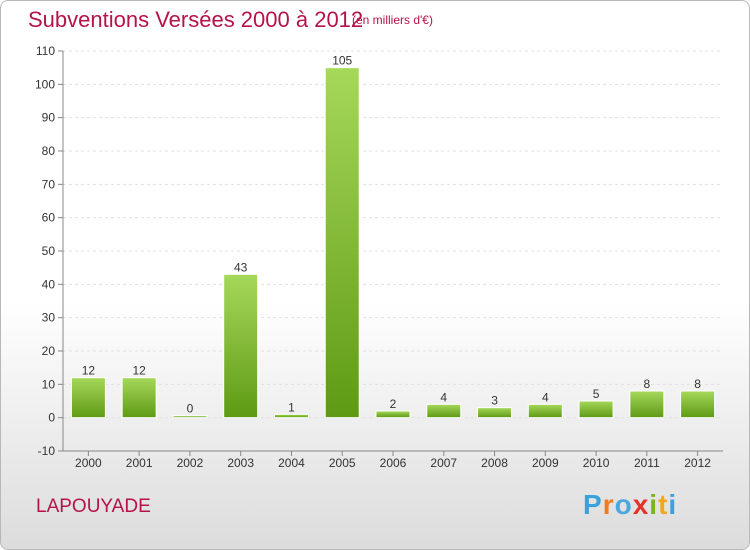 This screenshot has height=550, width=750. I want to click on bar-2007, so click(444, 411).